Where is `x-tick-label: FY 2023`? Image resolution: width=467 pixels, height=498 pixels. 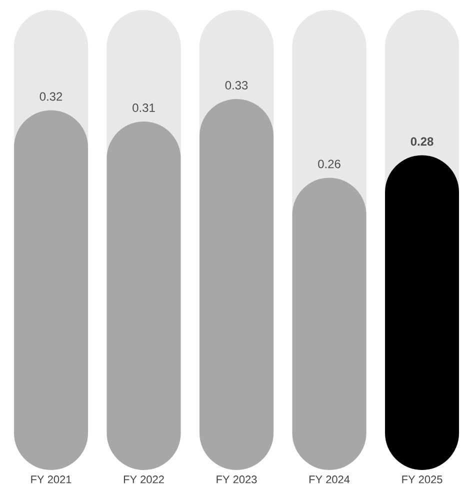 x-tick-label: FY 2023 is located at coordinates (236, 480).